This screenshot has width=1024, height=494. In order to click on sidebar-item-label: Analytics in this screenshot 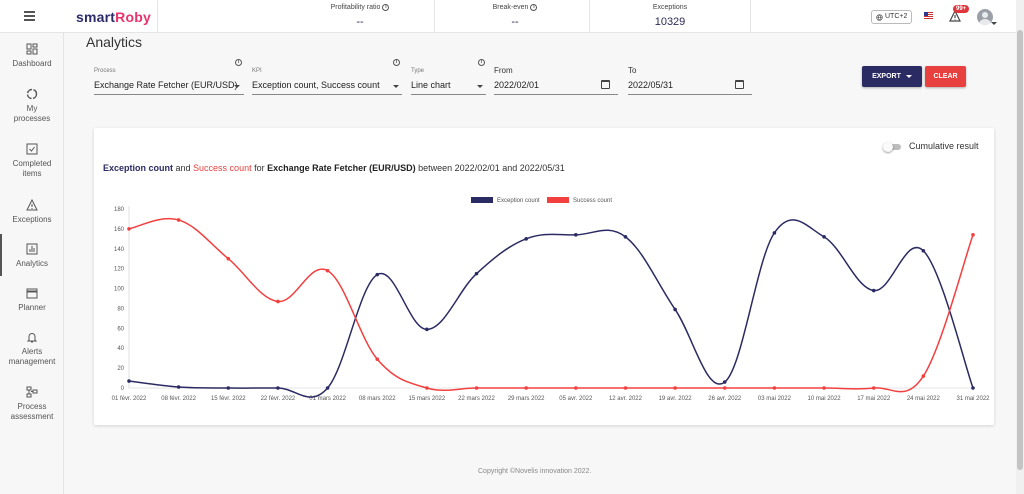, I will do `click(31, 263)`.